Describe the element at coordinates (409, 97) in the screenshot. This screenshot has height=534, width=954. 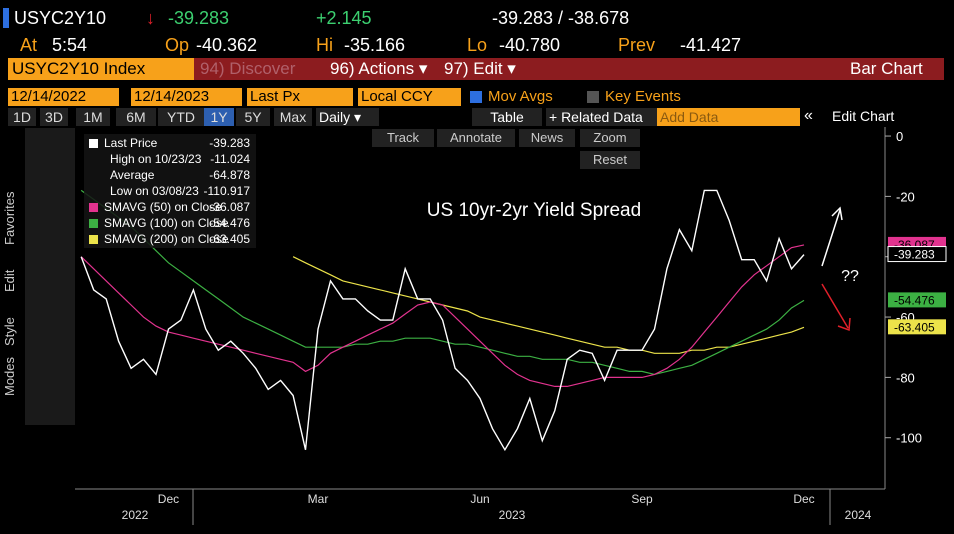
I see `currency-select: Local CCY` at that location.